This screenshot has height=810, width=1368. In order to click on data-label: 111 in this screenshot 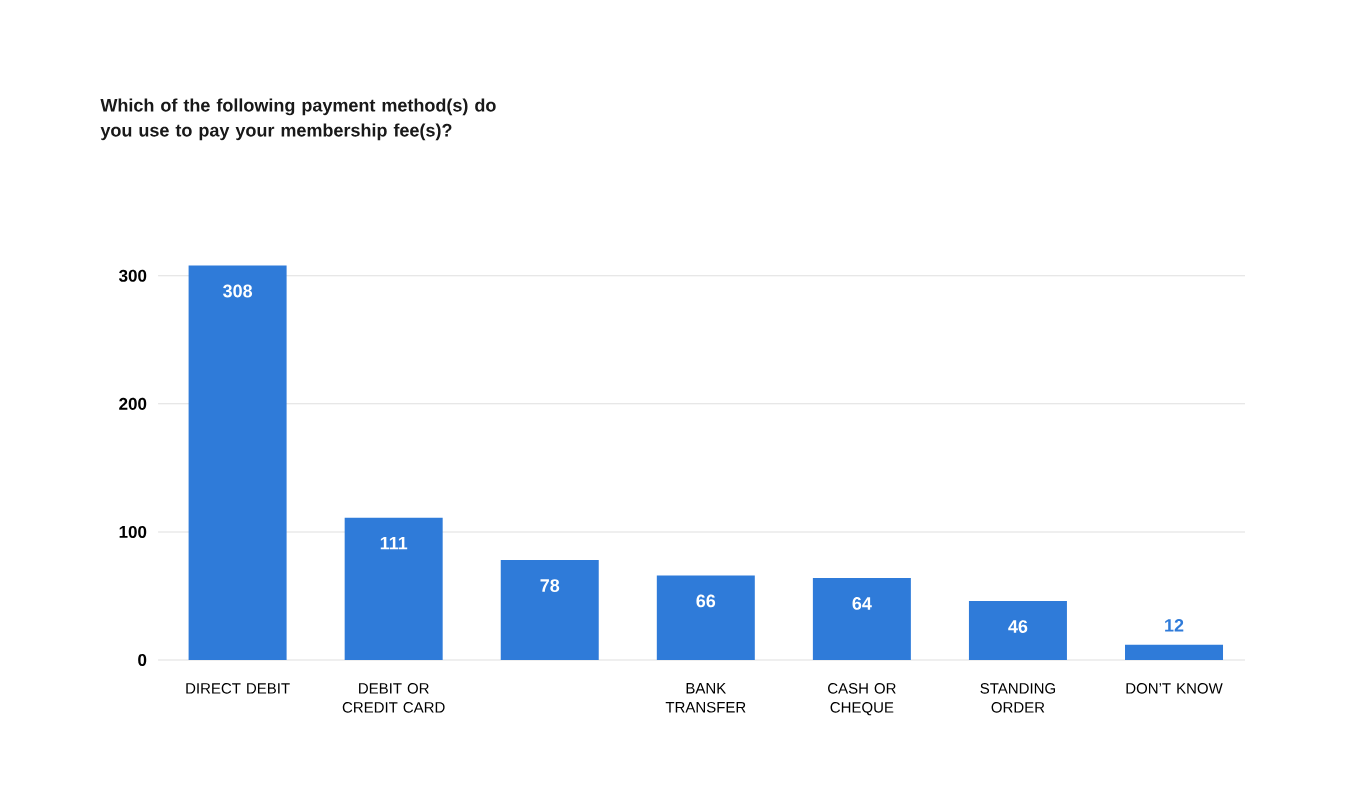, I will do `click(394, 543)`.